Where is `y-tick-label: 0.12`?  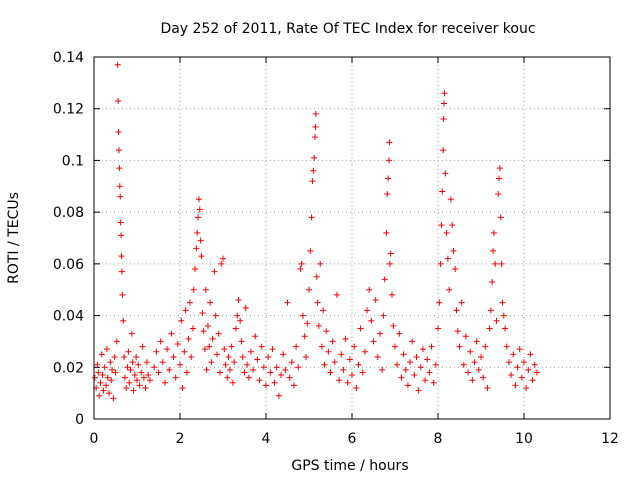
y-tick-label: 0.12 is located at coordinates (68, 110).